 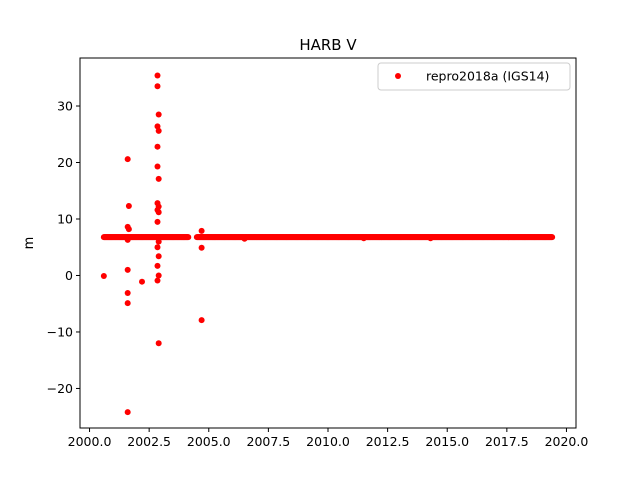 What do you see at coordinates (487, 76) in the screenshot?
I see `legend-label: repro2018a (IGS14)` at bounding box center [487, 76].